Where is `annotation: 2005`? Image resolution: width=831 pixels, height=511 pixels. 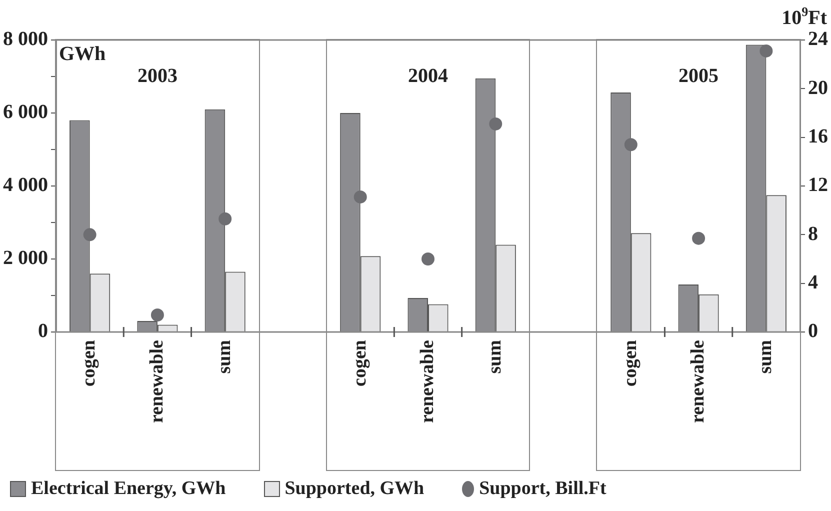 annotation: 2005 is located at coordinates (698, 76).